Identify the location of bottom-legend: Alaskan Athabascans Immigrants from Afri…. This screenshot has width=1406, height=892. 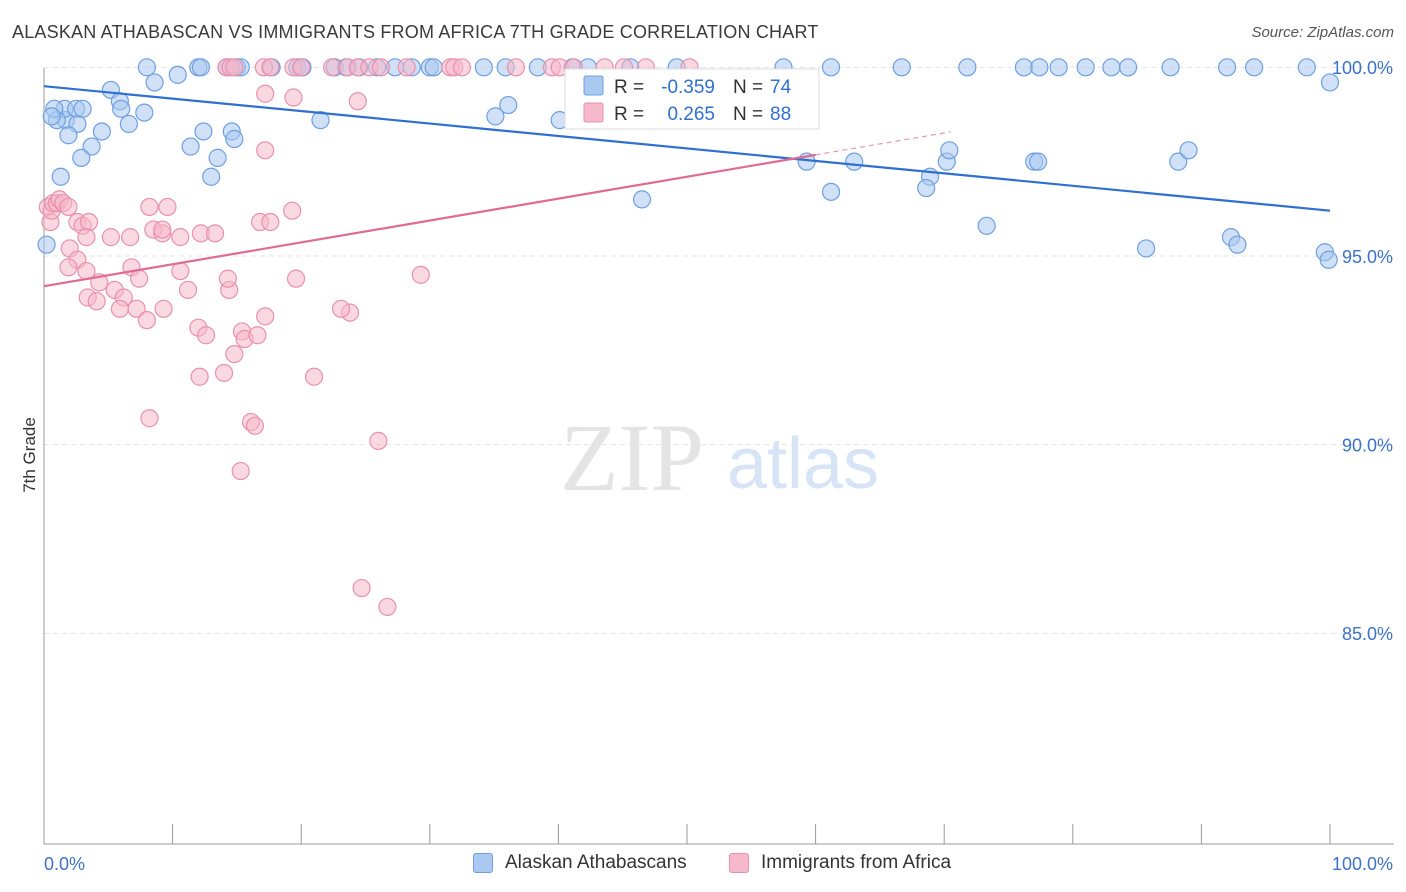
(703, 865).